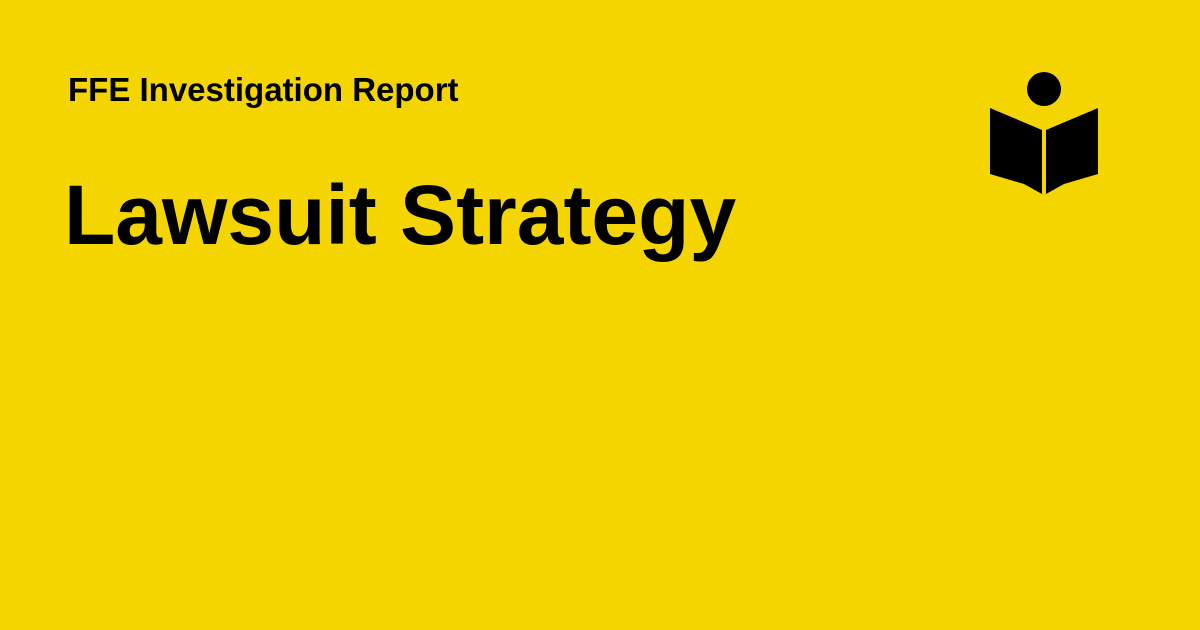  Describe the element at coordinates (400, 215) in the screenshot. I see `page-title: Lawsuit Strategy` at that location.